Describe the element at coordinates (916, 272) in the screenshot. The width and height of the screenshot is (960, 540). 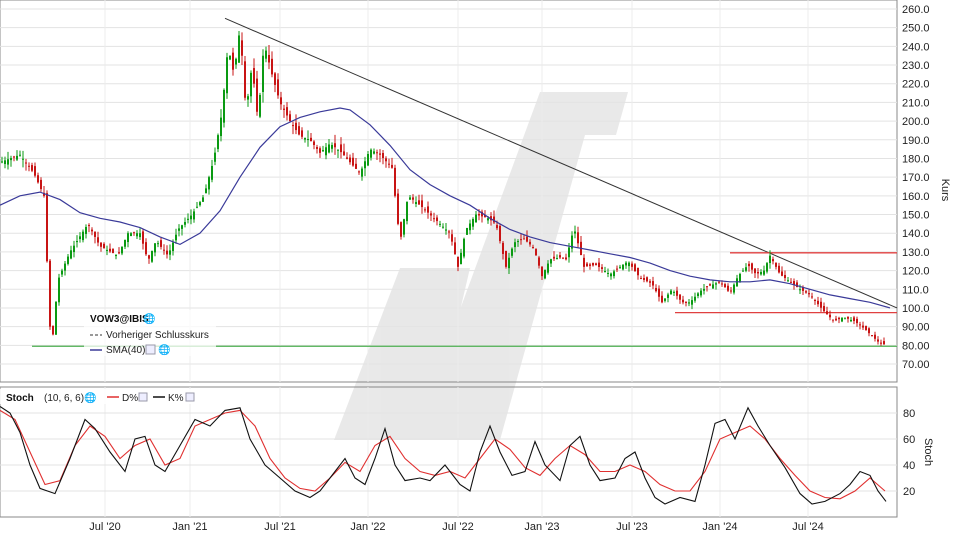
I see `price-tick-label: 120.0` at that location.